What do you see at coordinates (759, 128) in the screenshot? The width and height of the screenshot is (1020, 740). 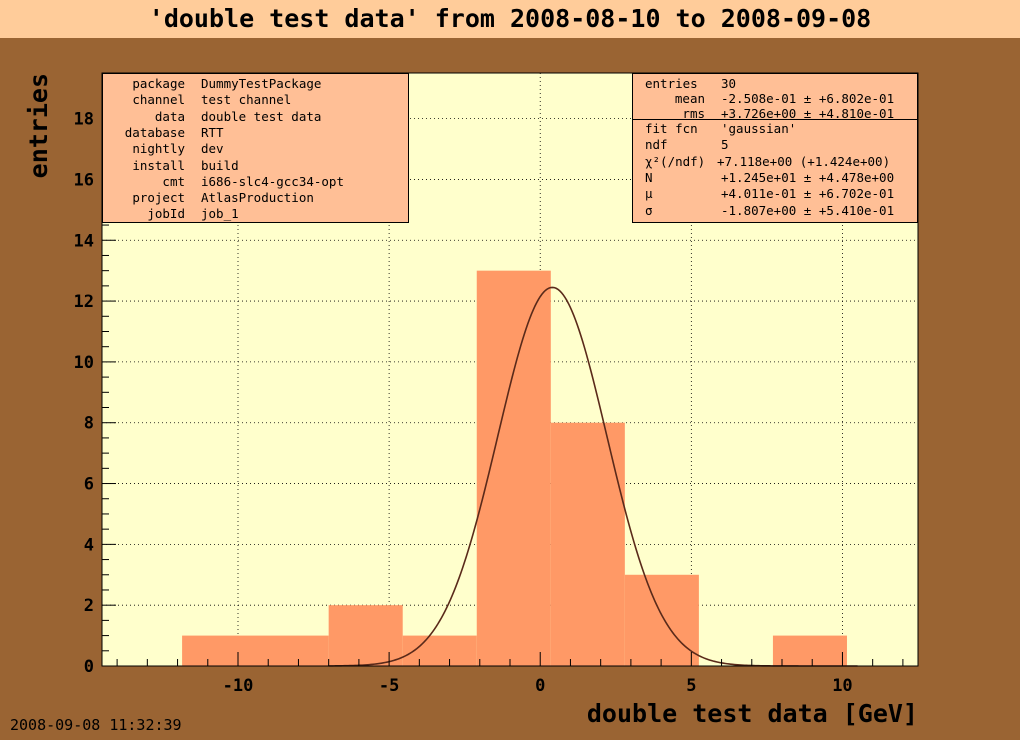 I see `fit-row-value: 'gaussian'` at bounding box center [759, 128].